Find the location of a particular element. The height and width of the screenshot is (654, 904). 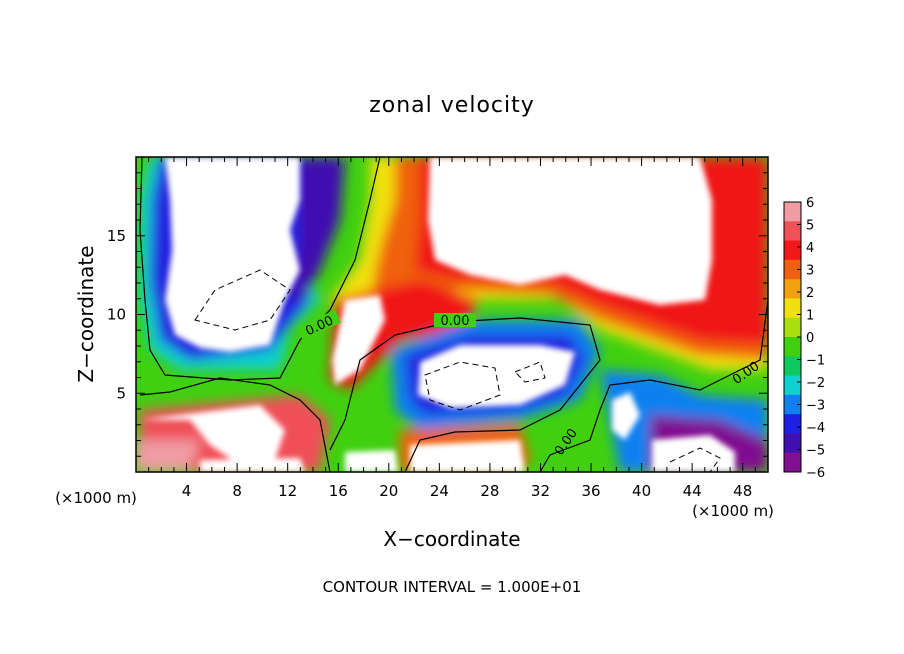

x-tick-label: 8 is located at coordinates (237, 491).